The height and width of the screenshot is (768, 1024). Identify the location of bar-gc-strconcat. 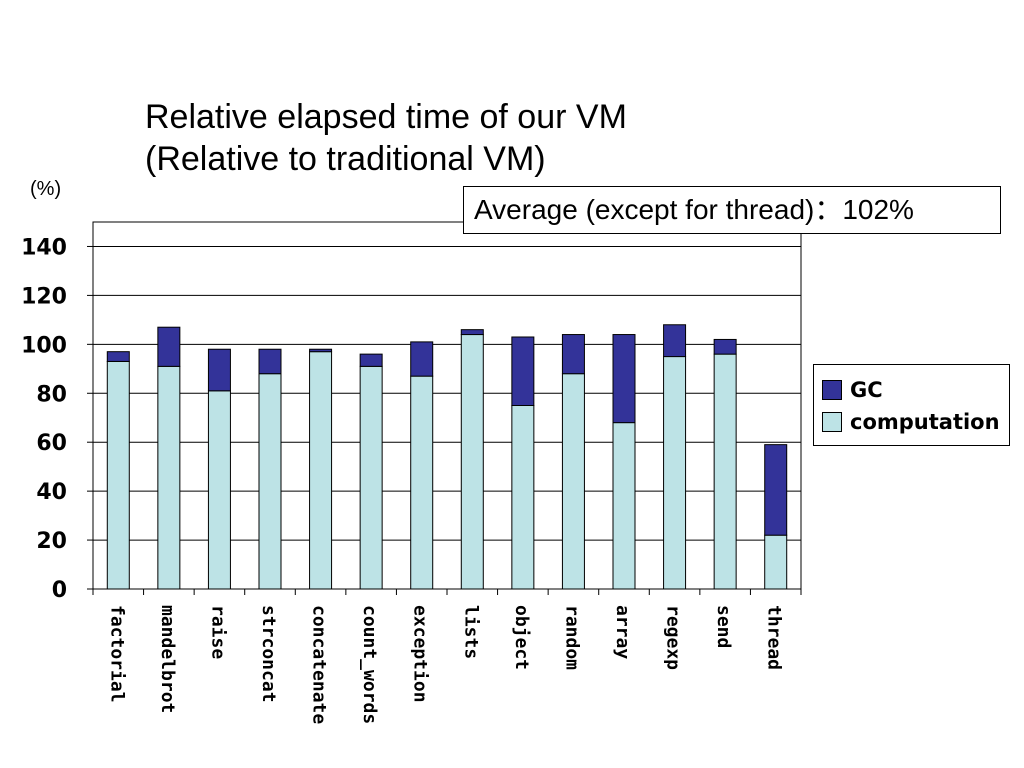
(270, 361).